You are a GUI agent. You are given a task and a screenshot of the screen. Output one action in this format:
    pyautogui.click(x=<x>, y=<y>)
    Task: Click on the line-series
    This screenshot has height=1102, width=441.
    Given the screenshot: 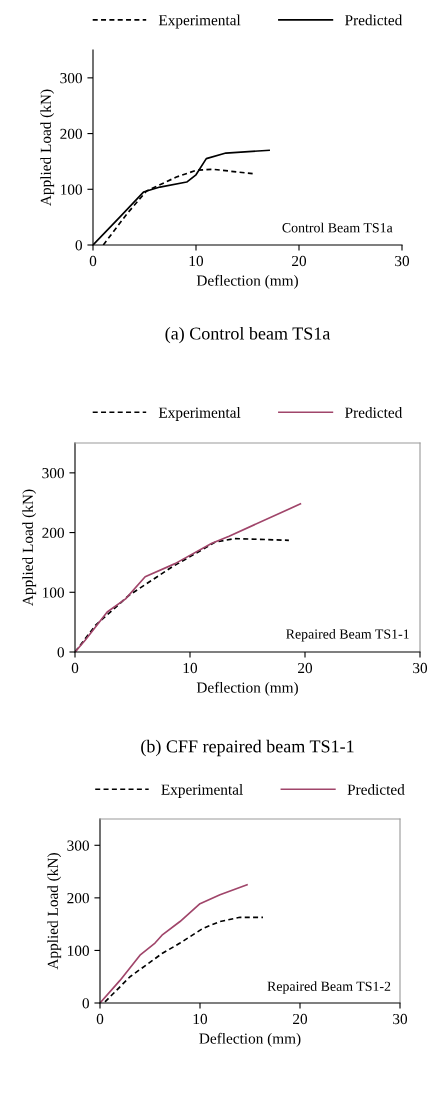 What is the action you would take?
    pyautogui.click(x=174, y=943)
    